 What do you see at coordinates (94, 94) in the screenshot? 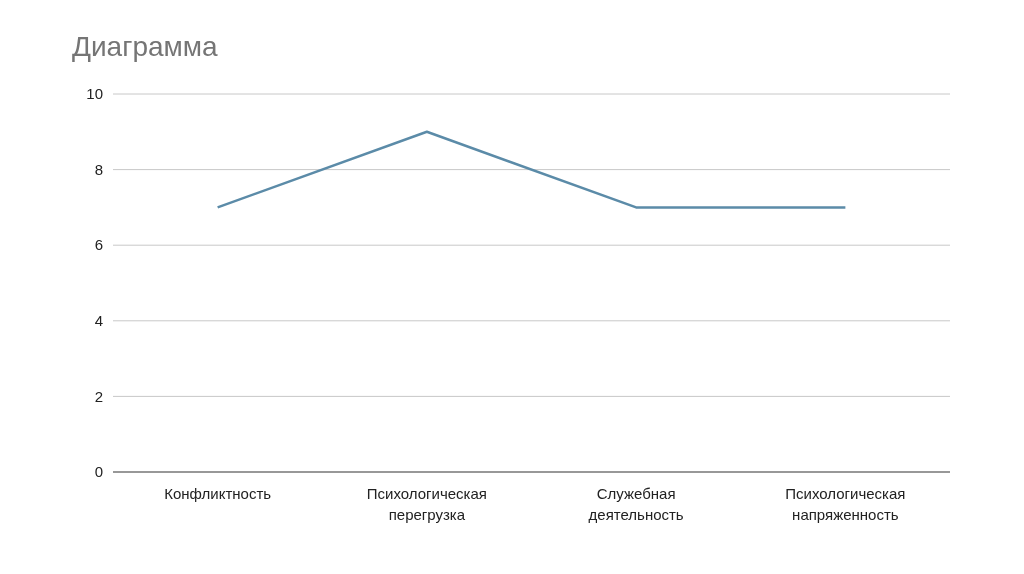
I see `y-tick-label: 10` at bounding box center [94, 94].